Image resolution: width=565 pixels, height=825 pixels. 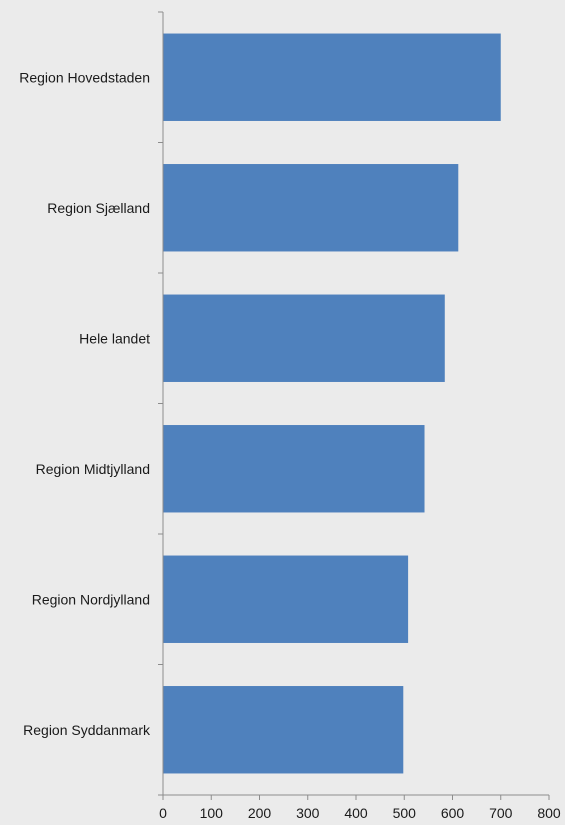 What do you see at coordinates (87, 730) in the screenshot?
I see `category-label: Region Syddanmark` at bounding box center [87, 730].